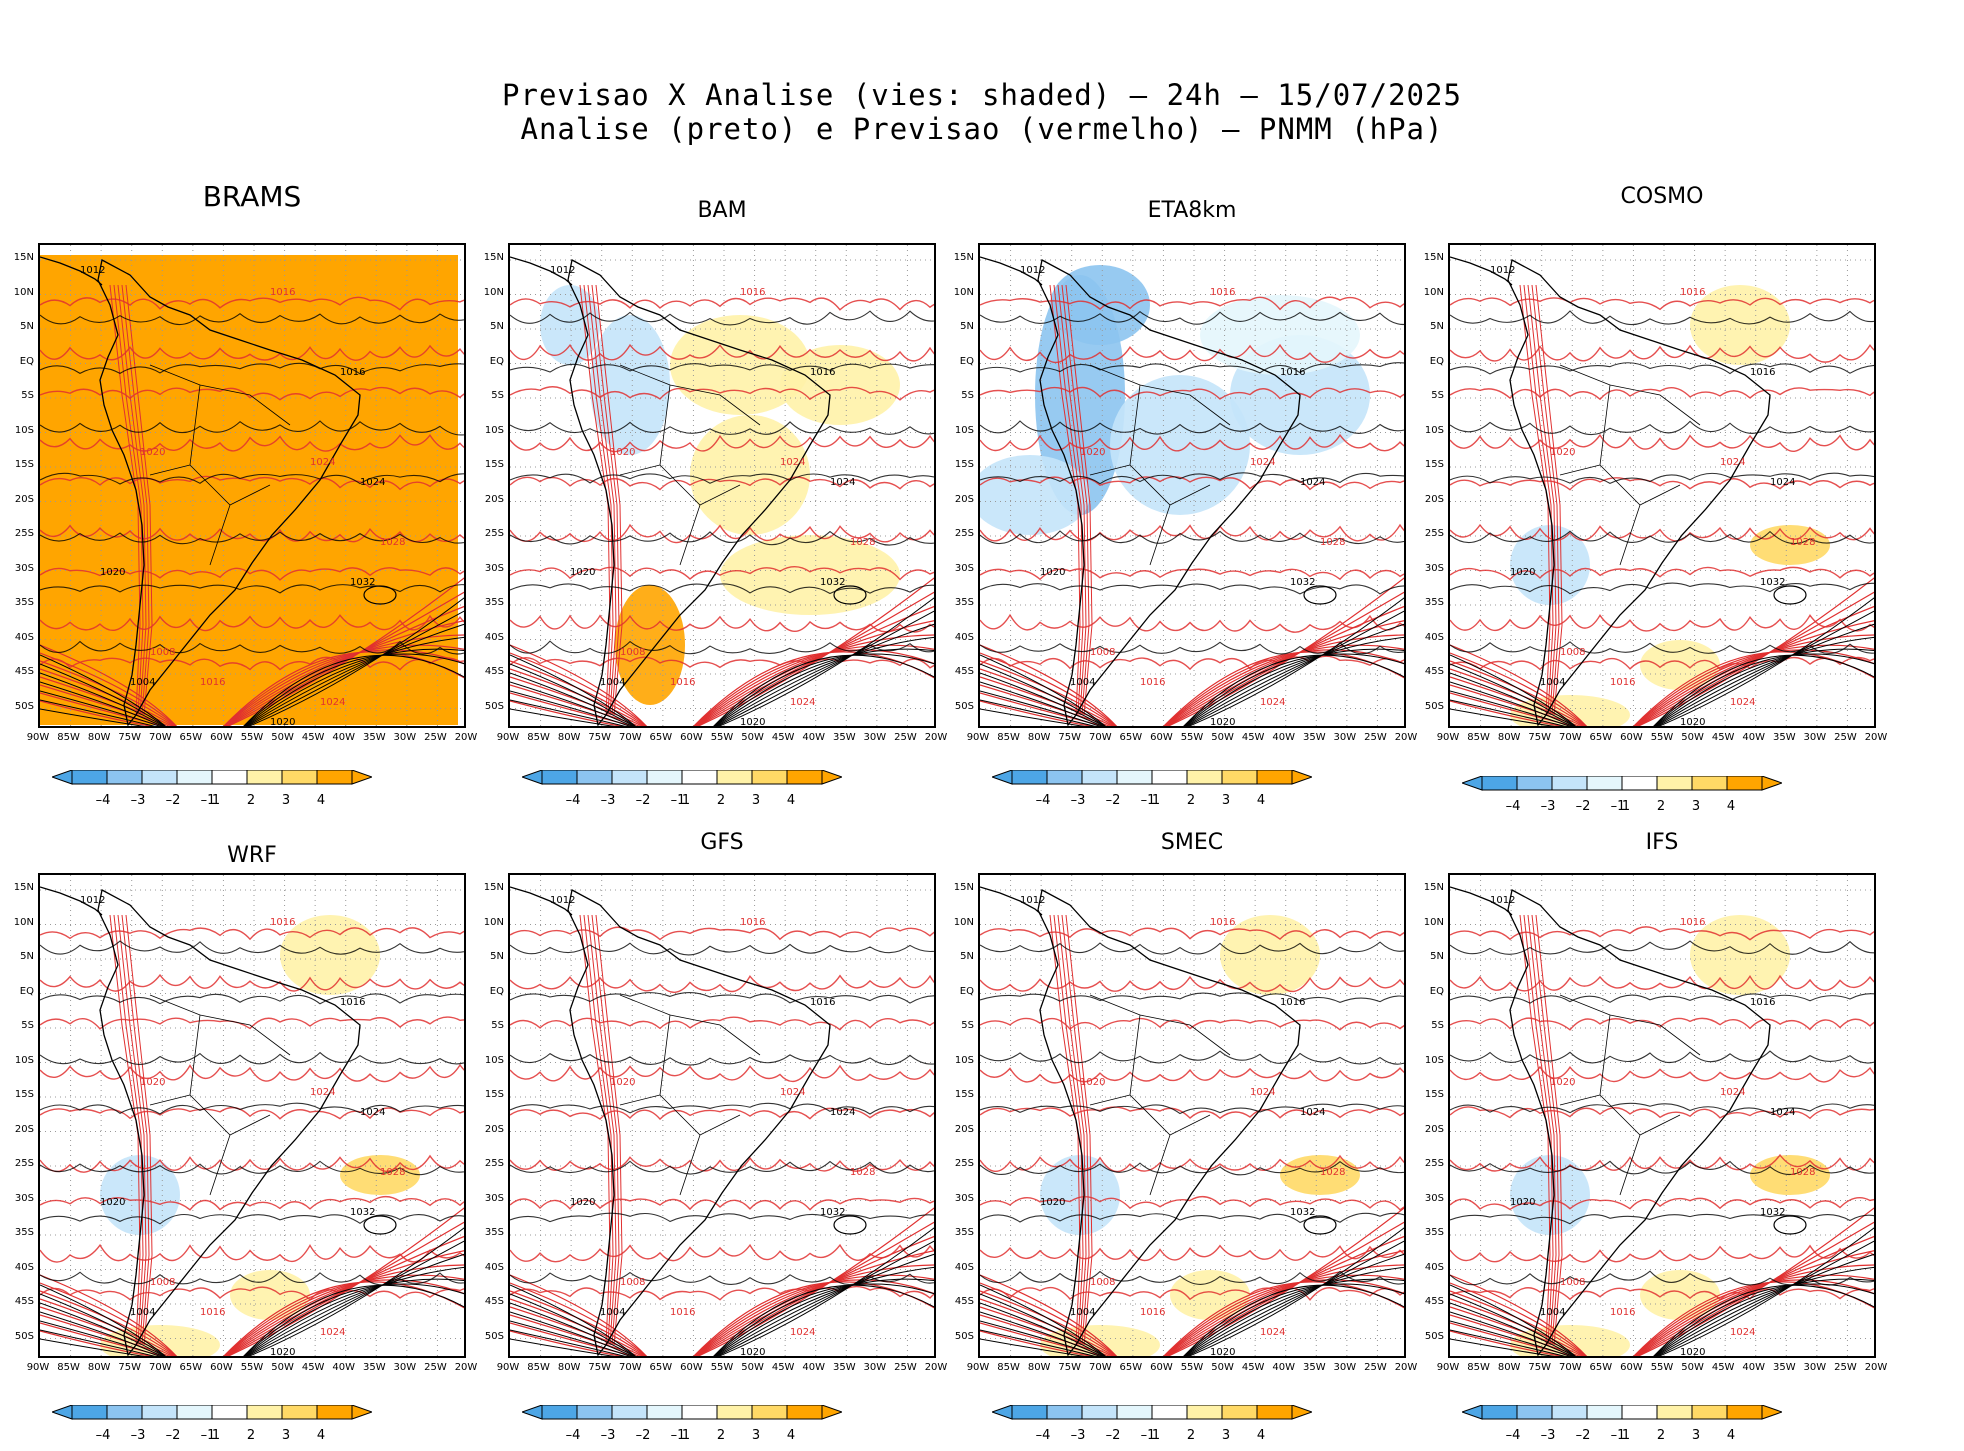  What do you see at coordinates (862, 1172) in the screenshot?
I see `contour-label: 1028` at bounding box center [862, 1172].